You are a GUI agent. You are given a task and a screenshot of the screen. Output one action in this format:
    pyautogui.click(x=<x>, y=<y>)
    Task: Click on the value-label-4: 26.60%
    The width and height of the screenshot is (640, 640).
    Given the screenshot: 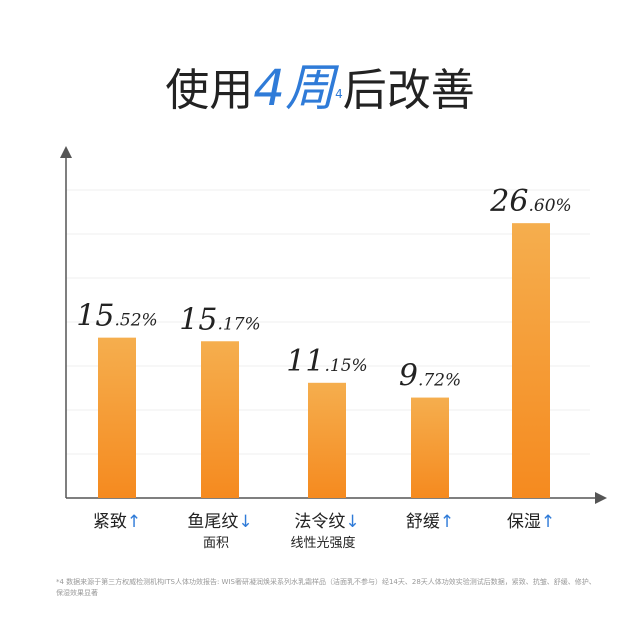 What is the action you would take?
    pyautogui.click(x=530, y=201)
    